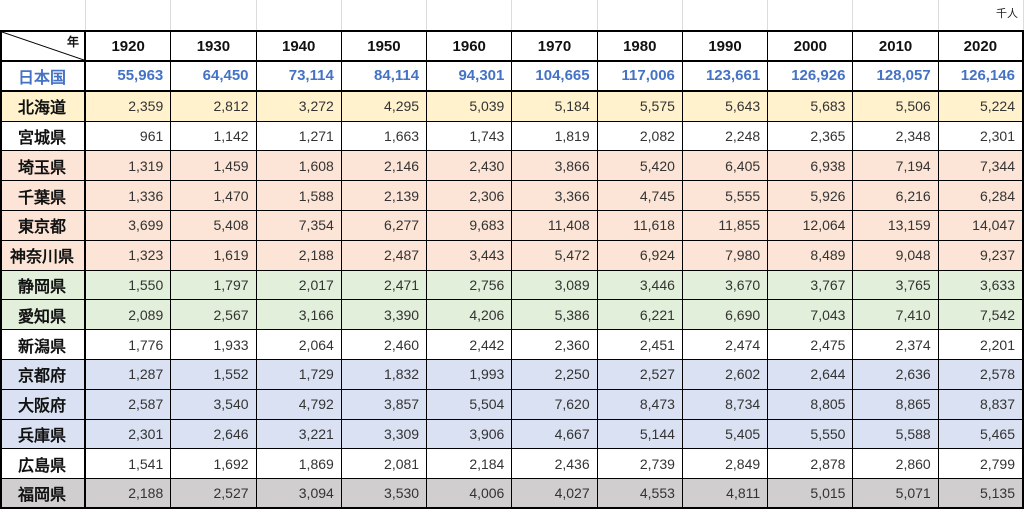 The width and height of the screenshot is (1024, 509). I want to click on column-header-1960: 1960, so click(470, 46).